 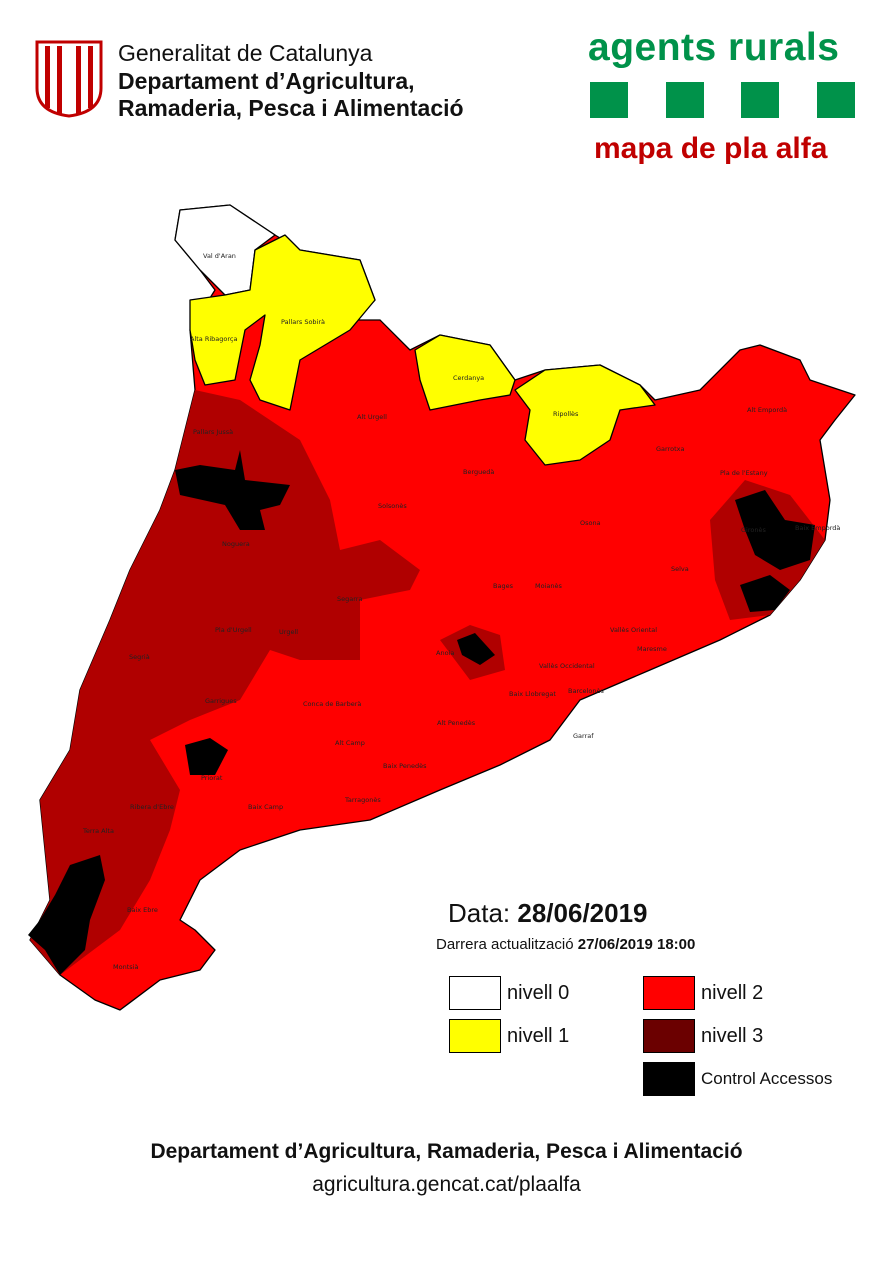 I want to click on agents-rurals-squares, so click(x=722, y=100).